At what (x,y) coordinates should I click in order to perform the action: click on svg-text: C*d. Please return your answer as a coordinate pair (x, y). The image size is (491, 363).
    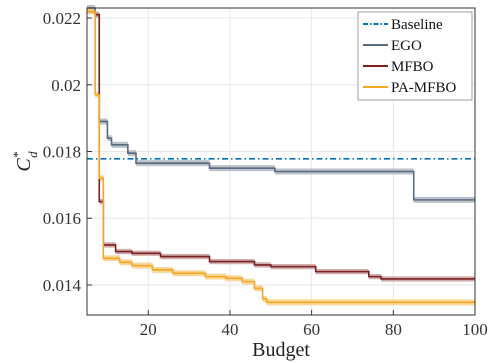
    Looking at the image, I should click on (25, 161).